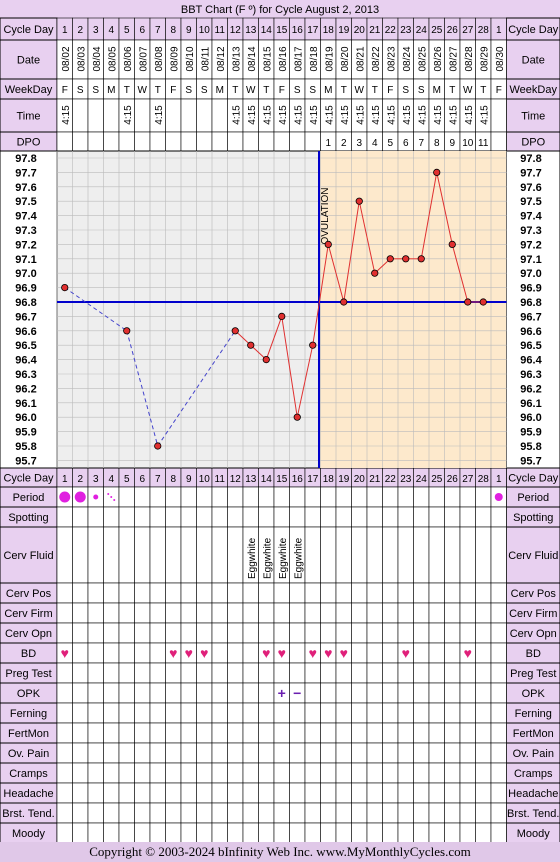  I want to click on fert-ferning-label-right: Ferning, so click(533, 714).